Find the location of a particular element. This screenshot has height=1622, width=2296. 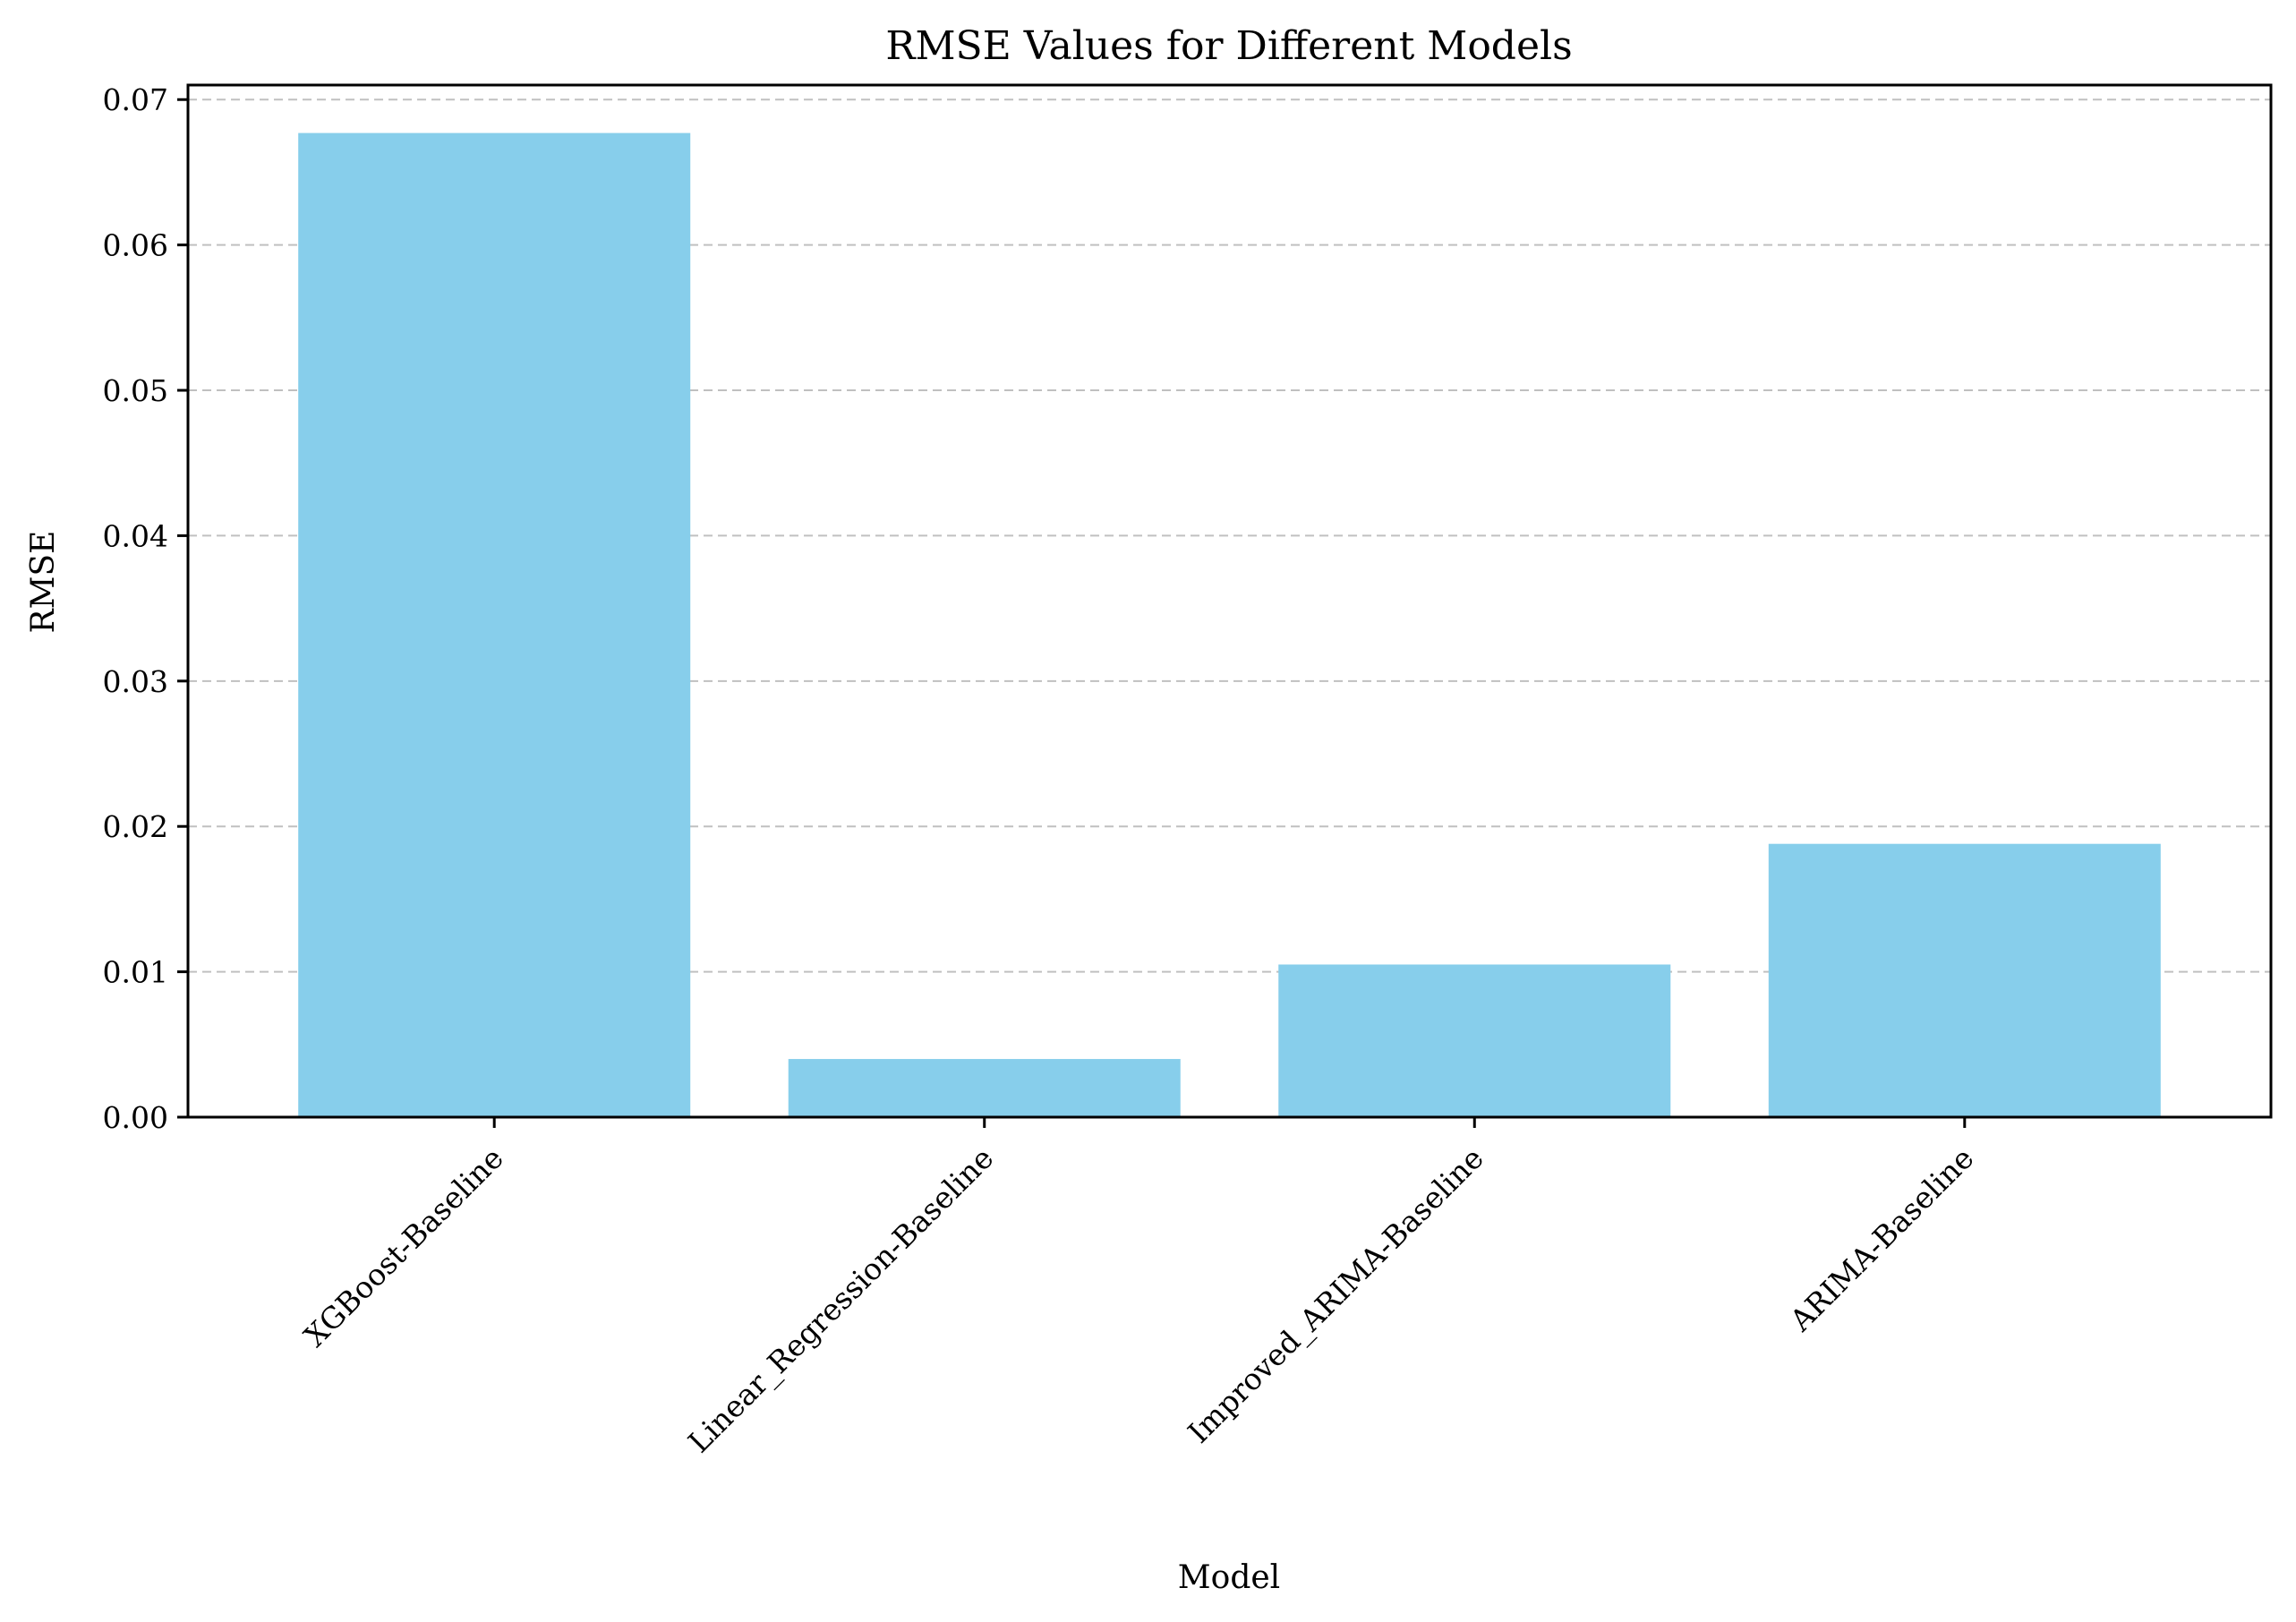

y-tick-label: 0.04 is located at coordinates (135, 535).